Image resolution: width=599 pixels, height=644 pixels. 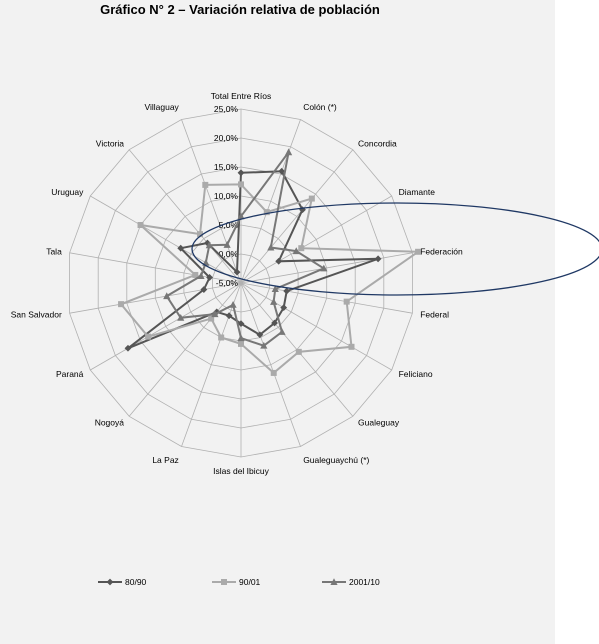 I want to click on category-label: Tala, so click(x=54, y=251).